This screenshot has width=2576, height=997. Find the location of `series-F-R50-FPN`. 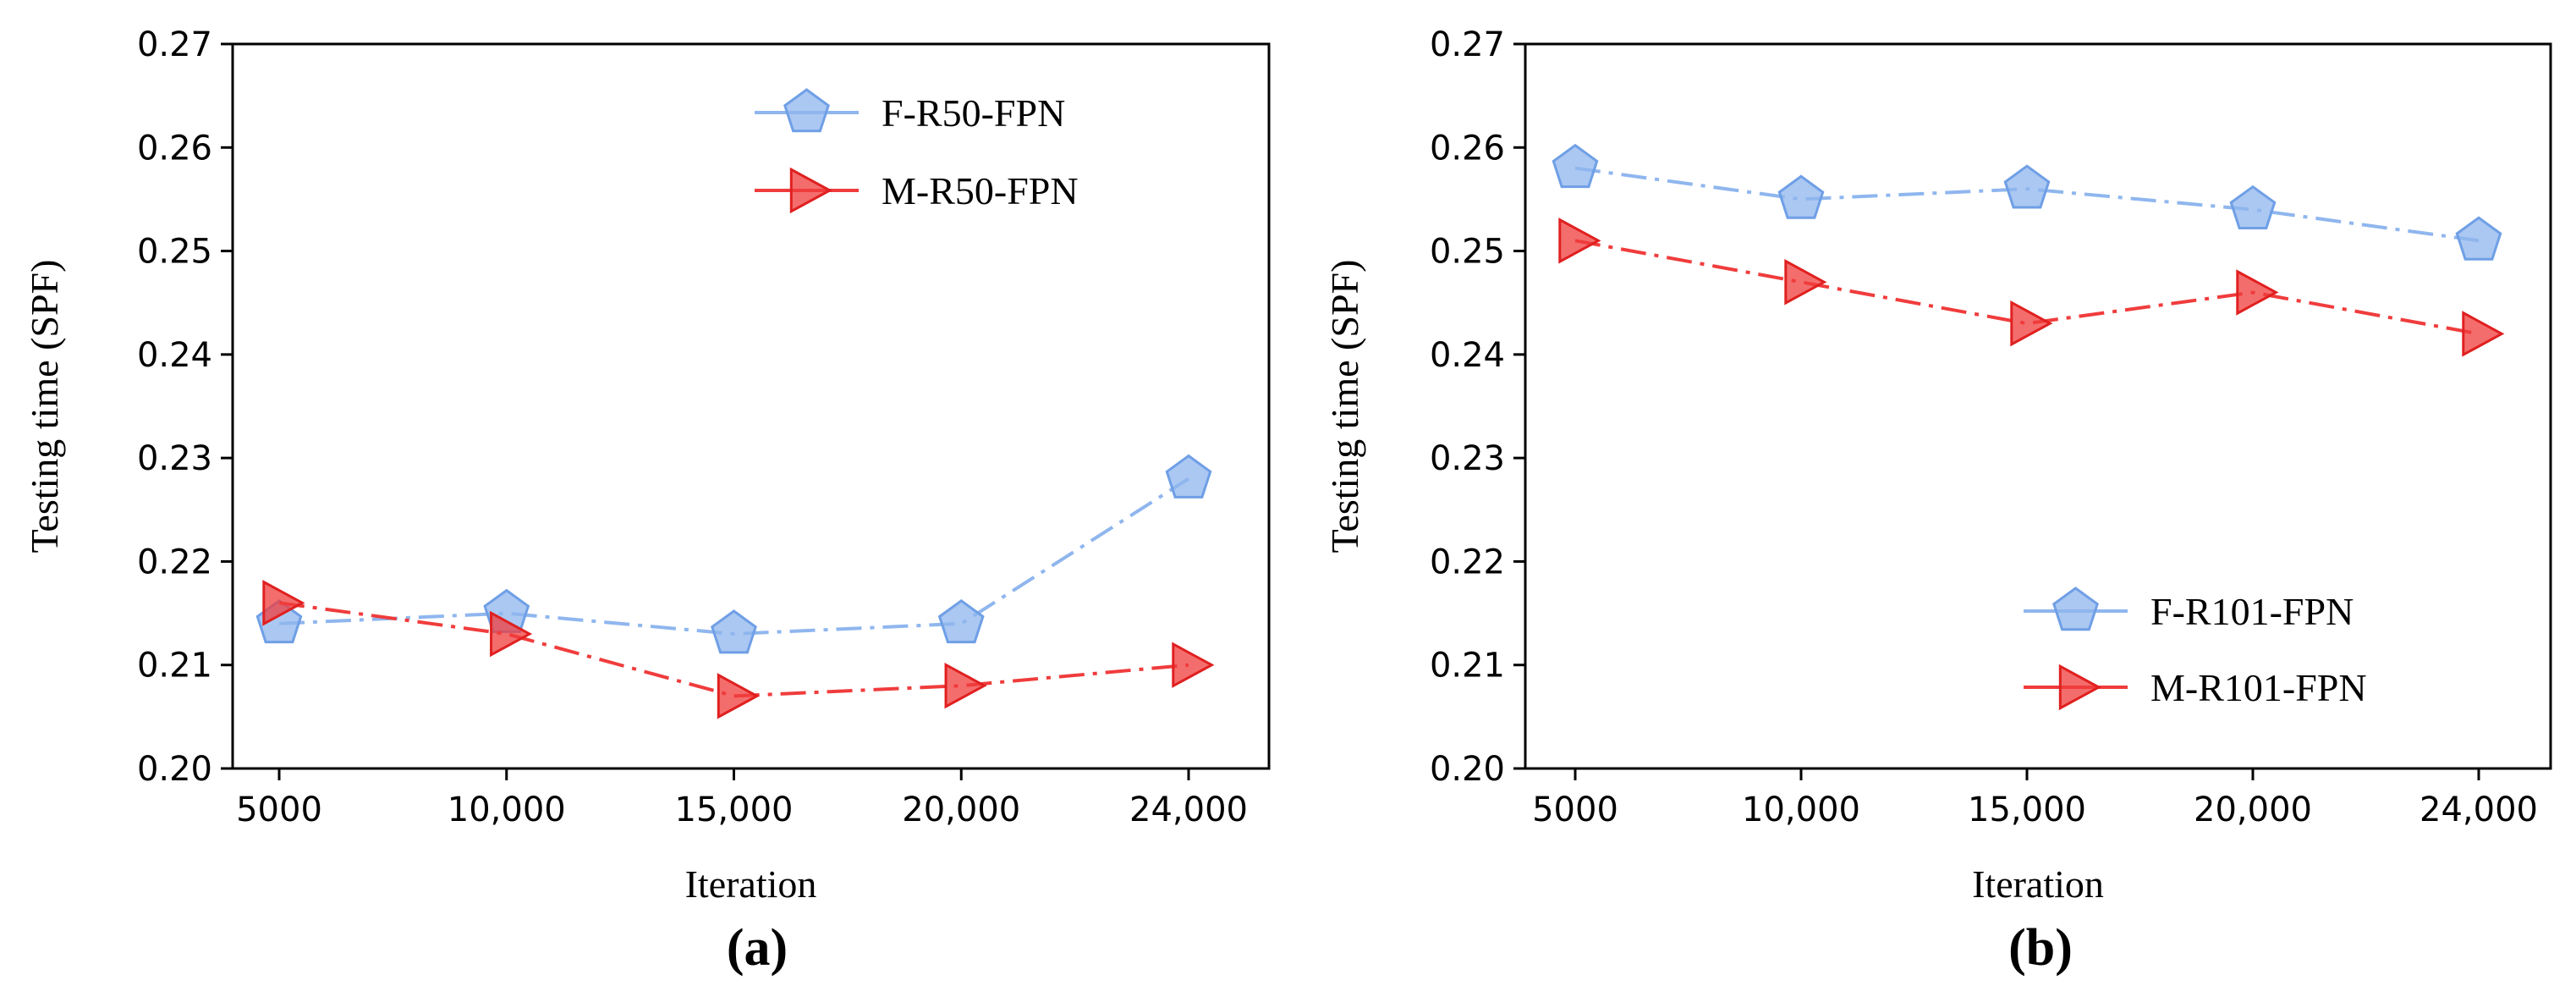

series-F-R50-FPN is located at coordinates (733, 554).